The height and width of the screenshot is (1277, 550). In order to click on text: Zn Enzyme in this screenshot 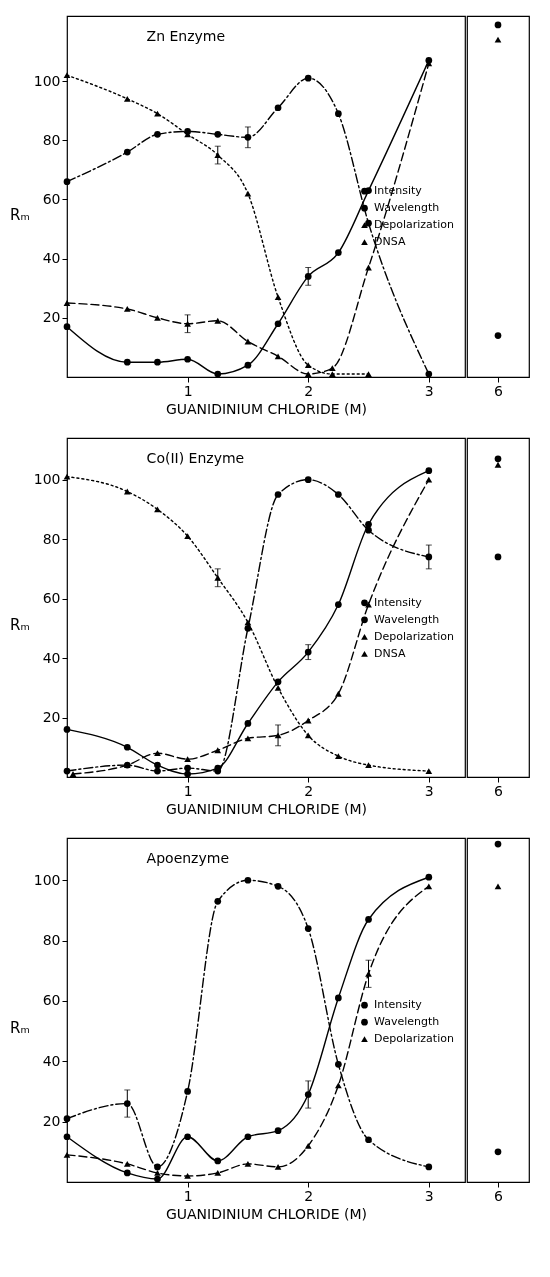, I will do `click(186, 36)`.